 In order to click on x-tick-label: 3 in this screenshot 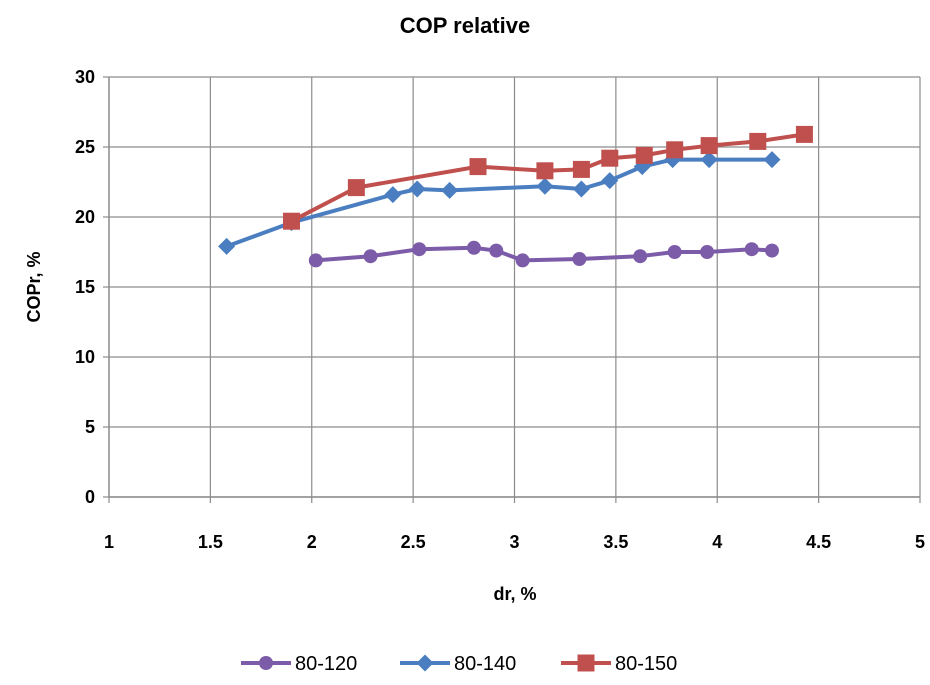, I will do `click(514, 542)`.